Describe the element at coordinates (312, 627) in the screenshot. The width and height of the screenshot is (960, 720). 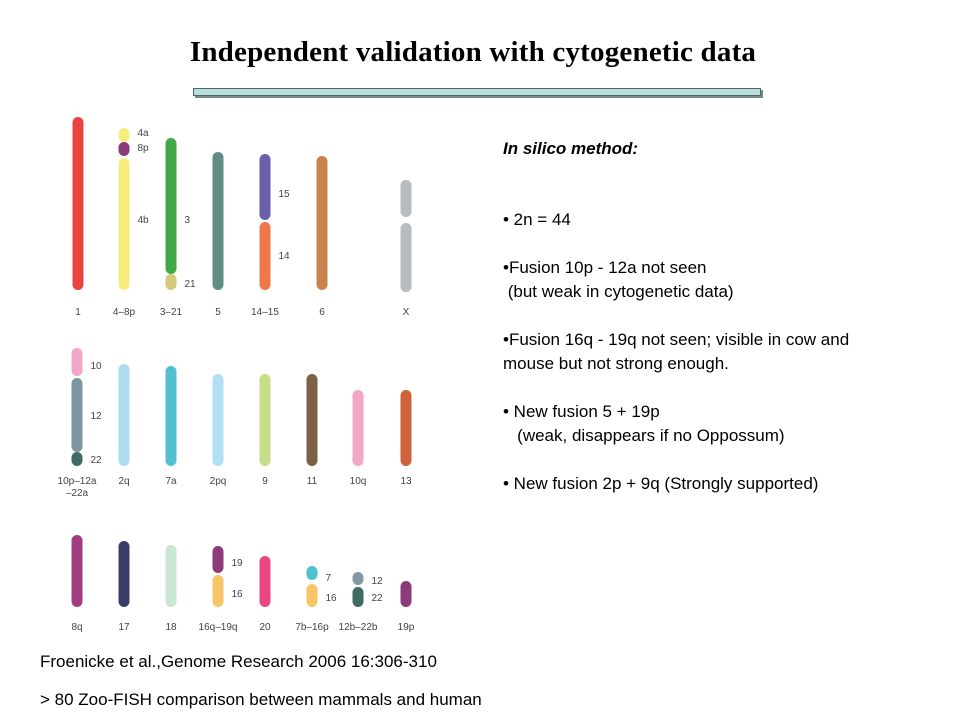
I see `chromosome-label: 7b–16p` at that location.